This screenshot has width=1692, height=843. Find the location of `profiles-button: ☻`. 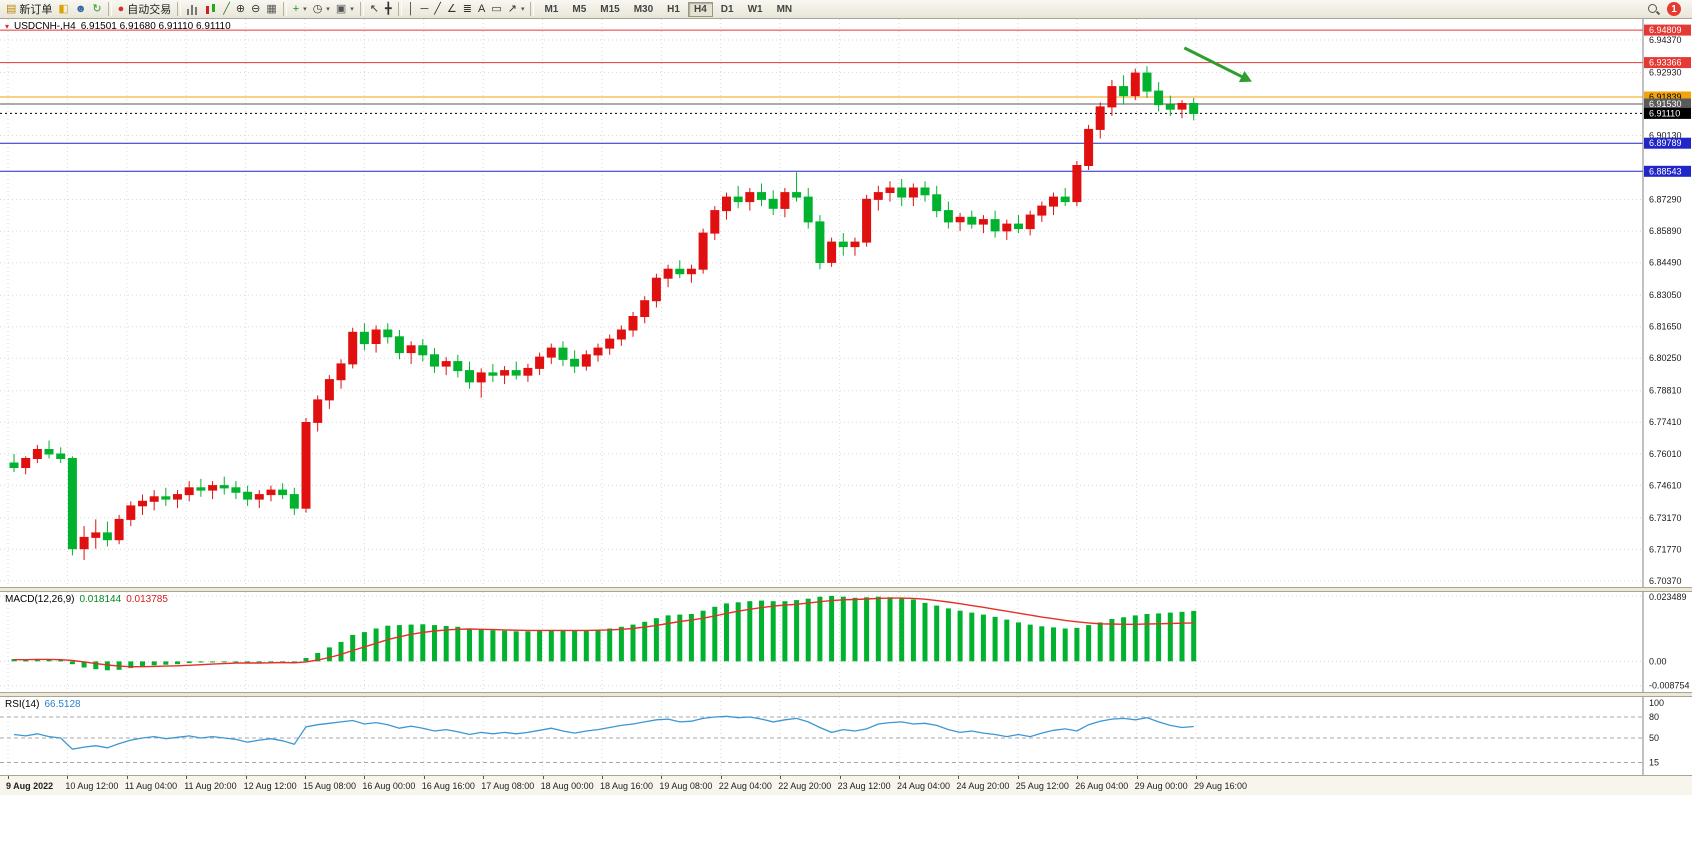

profiles-button: ☻ is located at coordinates (81, 9).